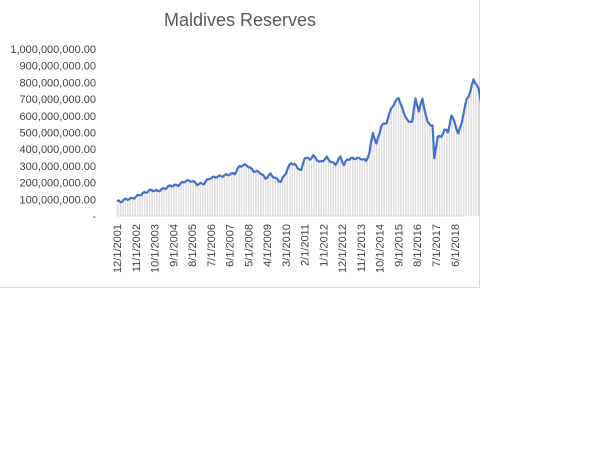 This screenshot has height=460, width=614. Describe the element at coordinates (58, 150) in the screenshot. I see `y-tick-label: 400,000,000.00` at that location.